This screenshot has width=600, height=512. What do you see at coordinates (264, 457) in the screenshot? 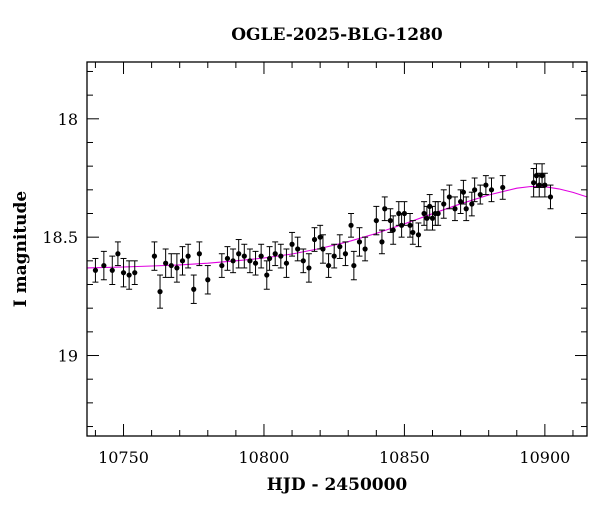
I see `x-tick-label: 10800` at bounding box center [264, 457].